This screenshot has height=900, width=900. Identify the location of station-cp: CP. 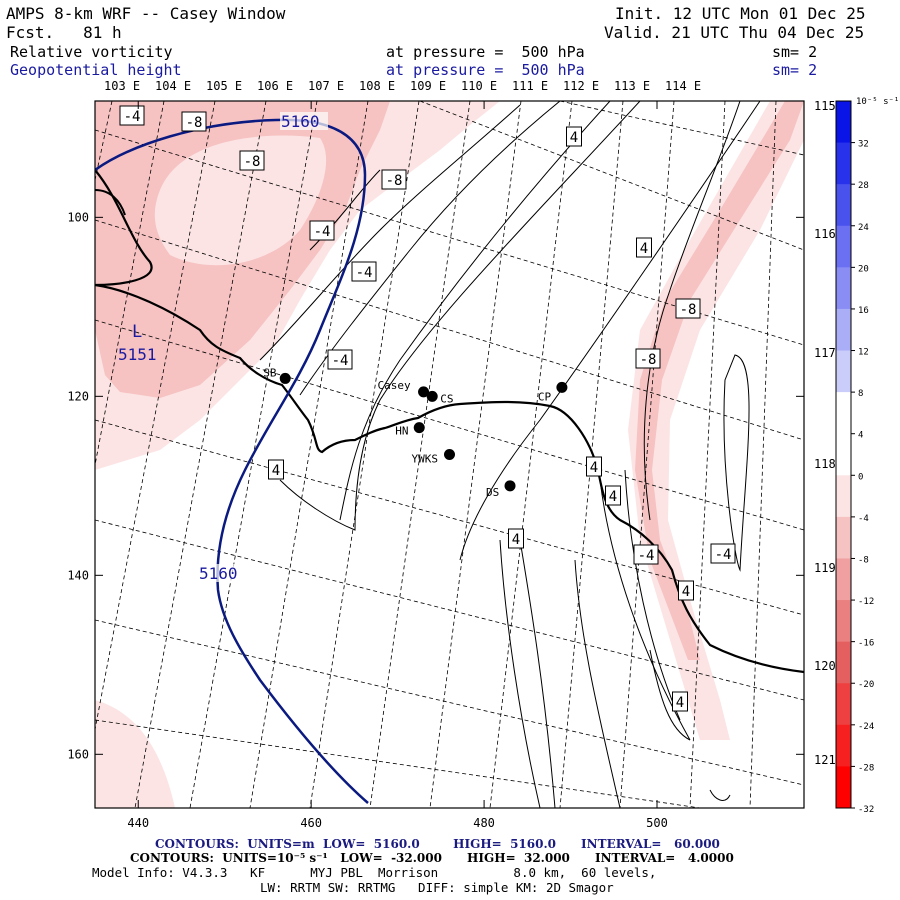
(553, 392).